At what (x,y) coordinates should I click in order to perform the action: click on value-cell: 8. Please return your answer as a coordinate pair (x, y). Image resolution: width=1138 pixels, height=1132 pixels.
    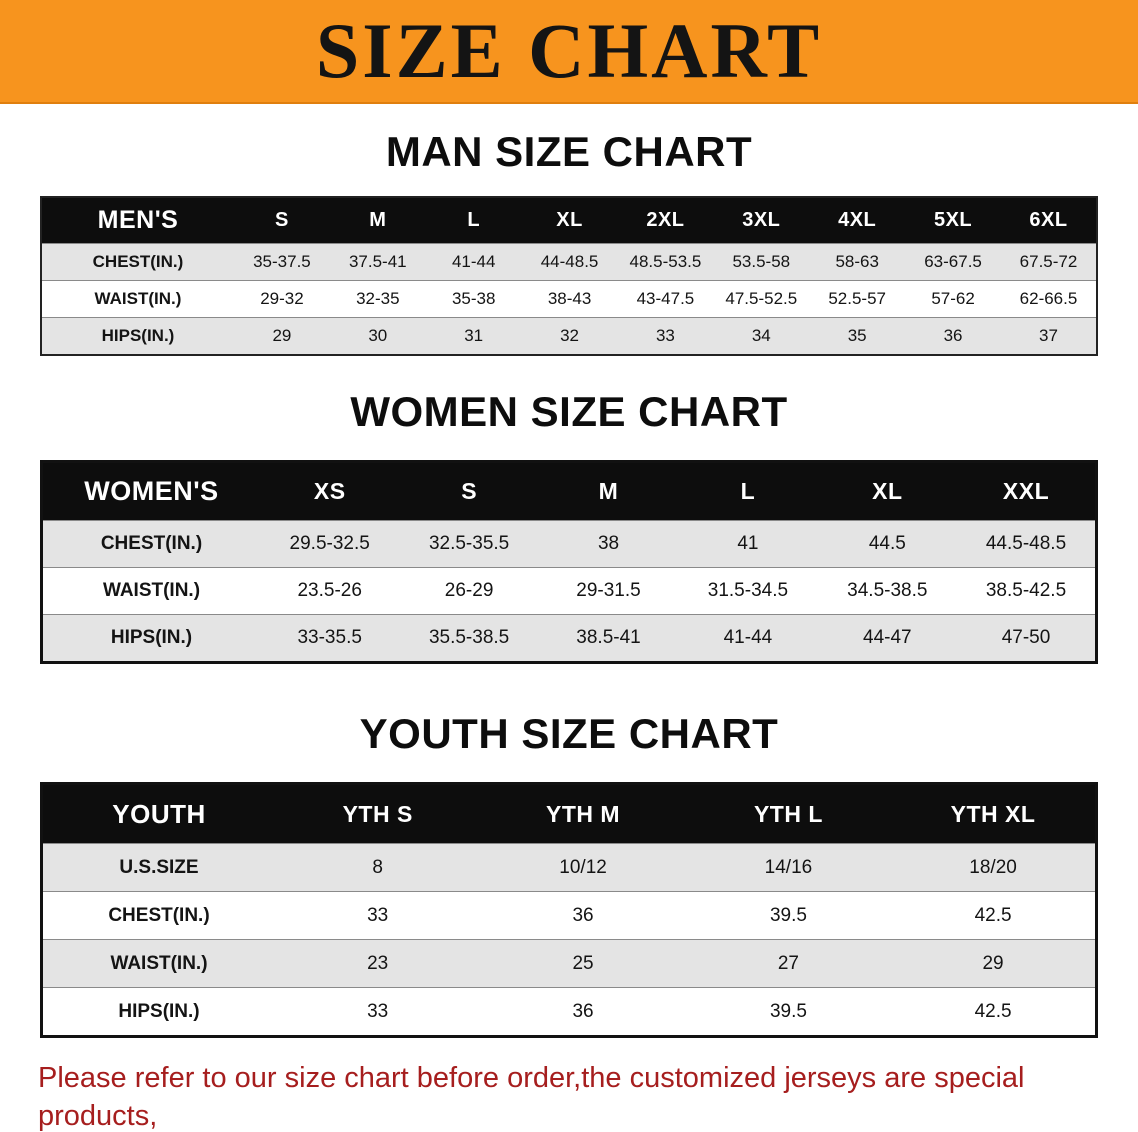
    Looking at the image, I should click on (378, 867).